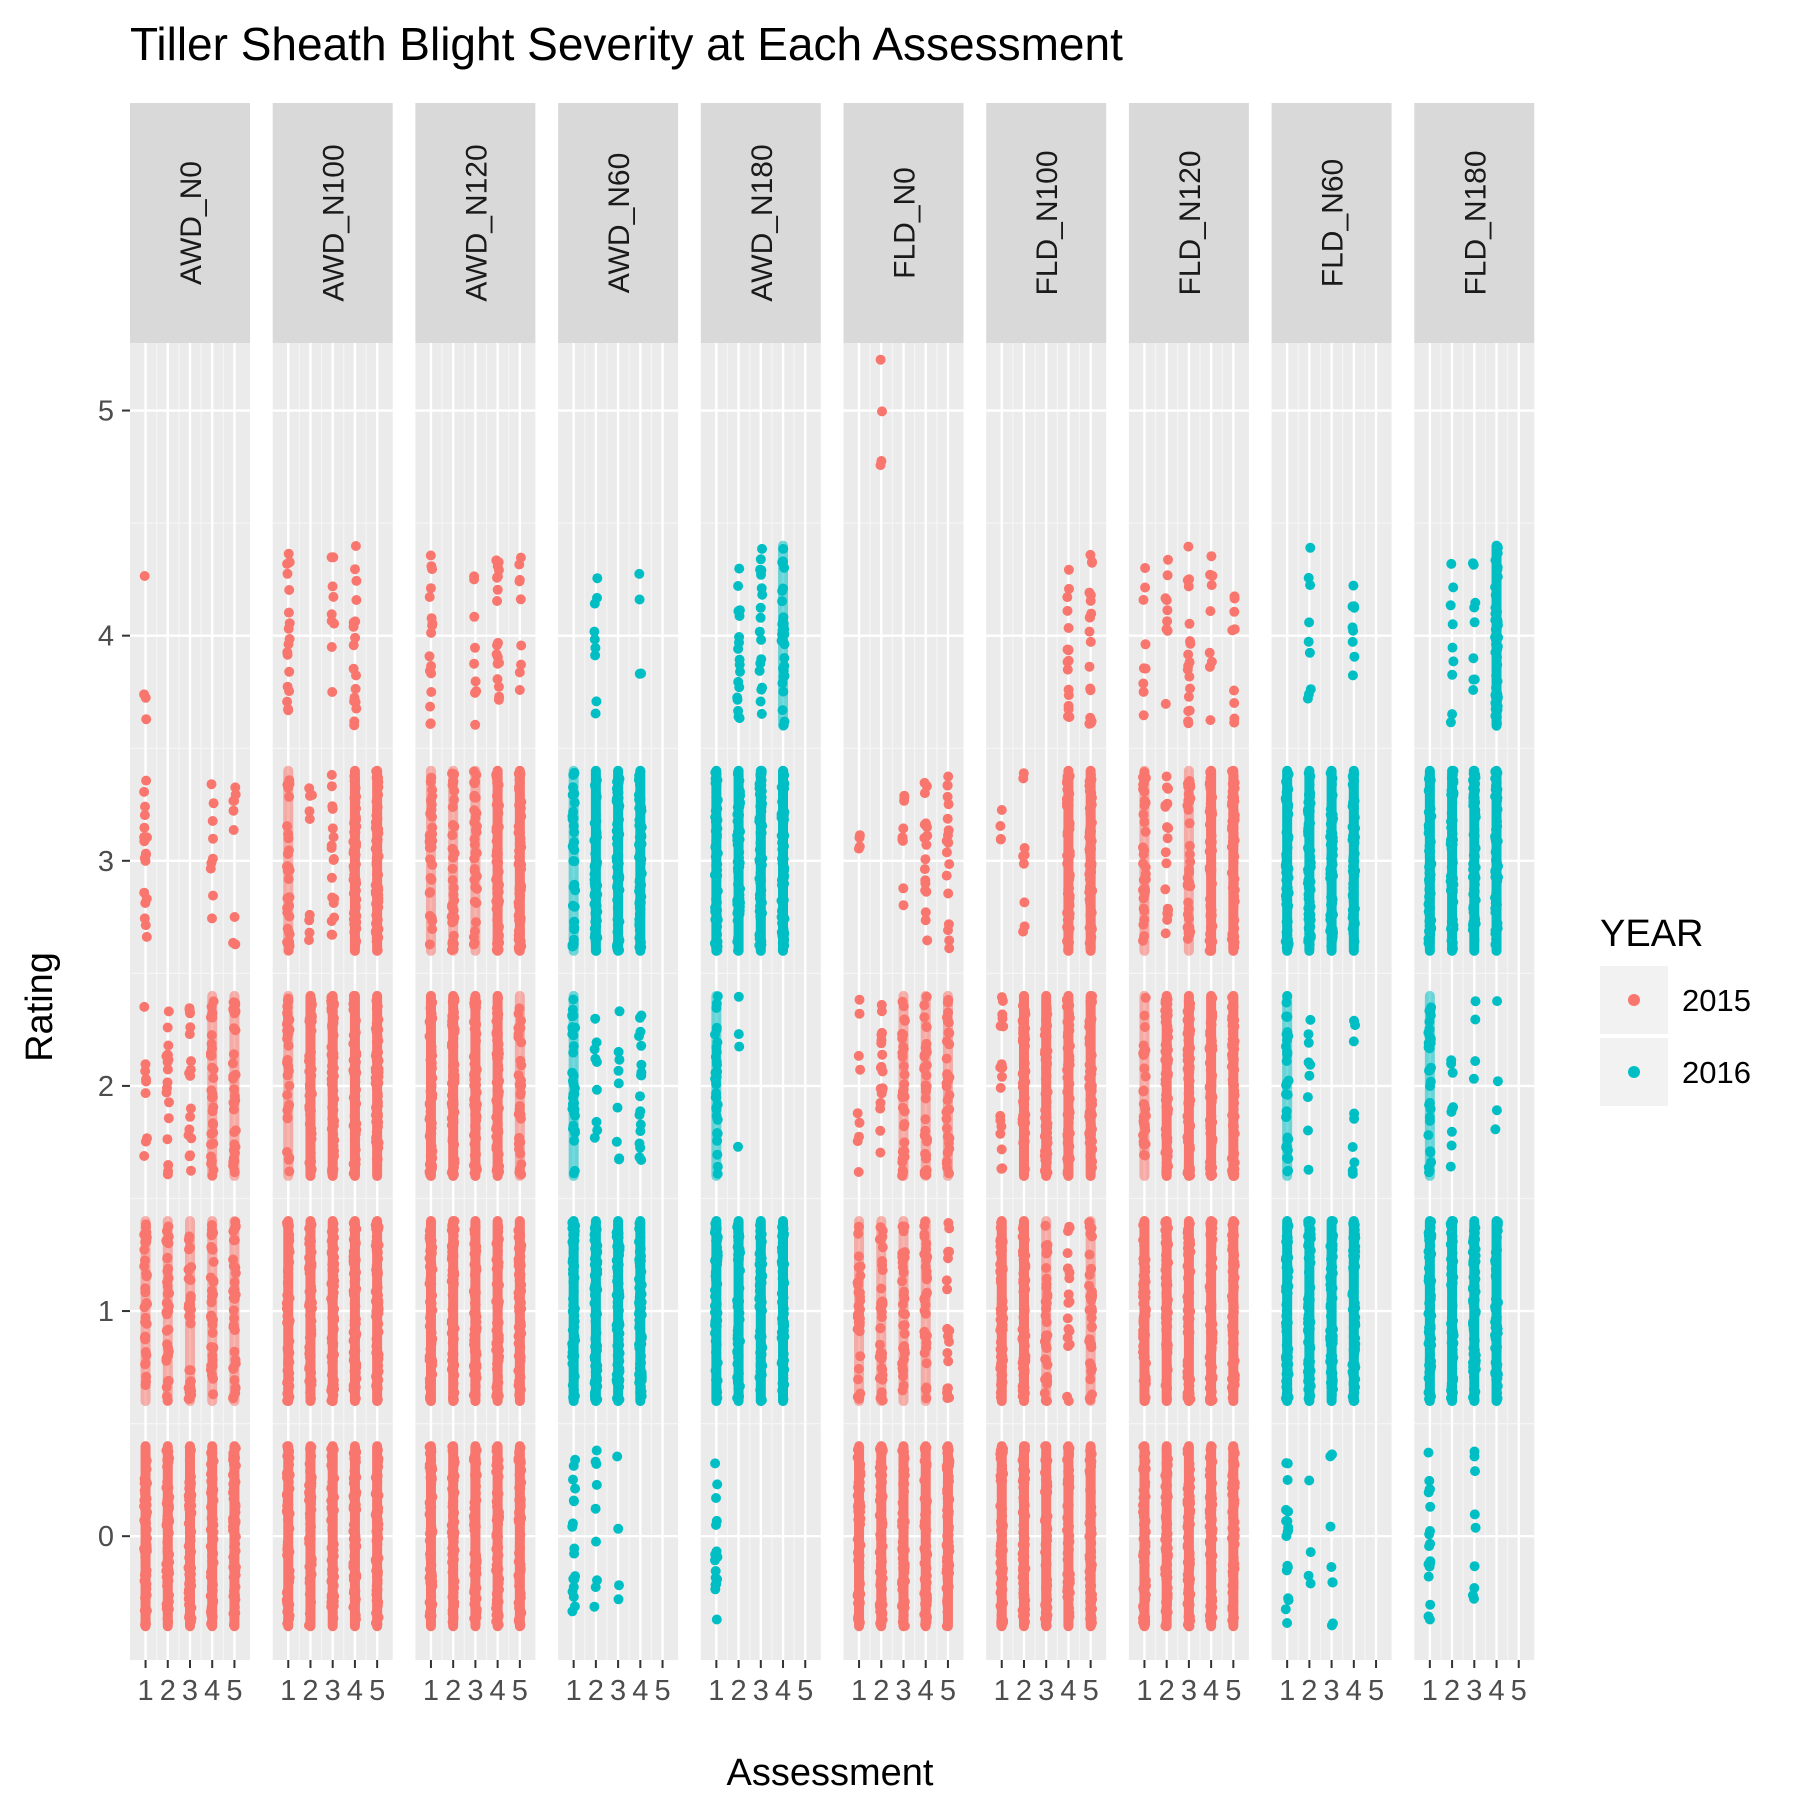  What do you see at coordinates (145, 1691) in the screenshot?
I see `x-tick-label: 1` at bounding box center [145, 1691].